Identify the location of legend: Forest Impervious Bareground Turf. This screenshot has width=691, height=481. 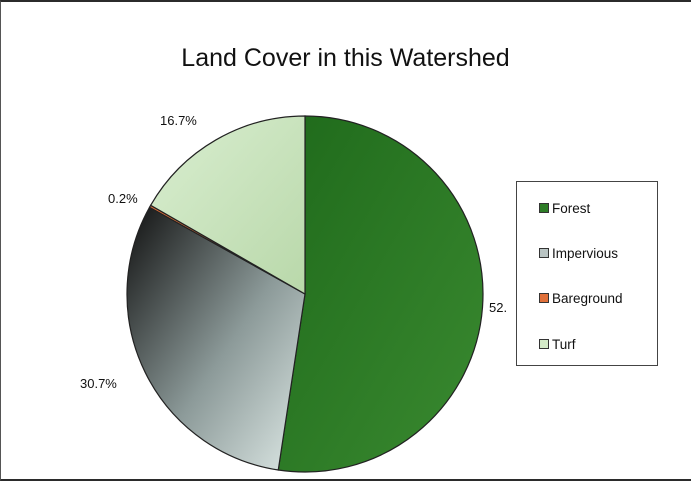
(587, 273).